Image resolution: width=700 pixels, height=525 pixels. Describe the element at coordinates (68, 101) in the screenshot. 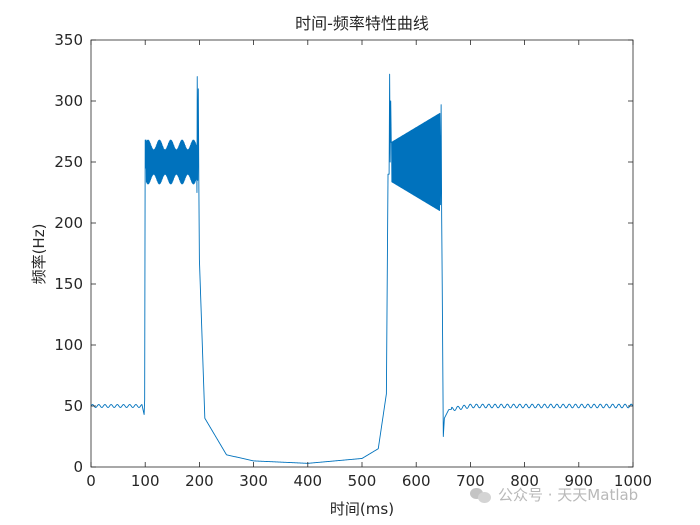

I see `y-tick-label: 300` at that location.